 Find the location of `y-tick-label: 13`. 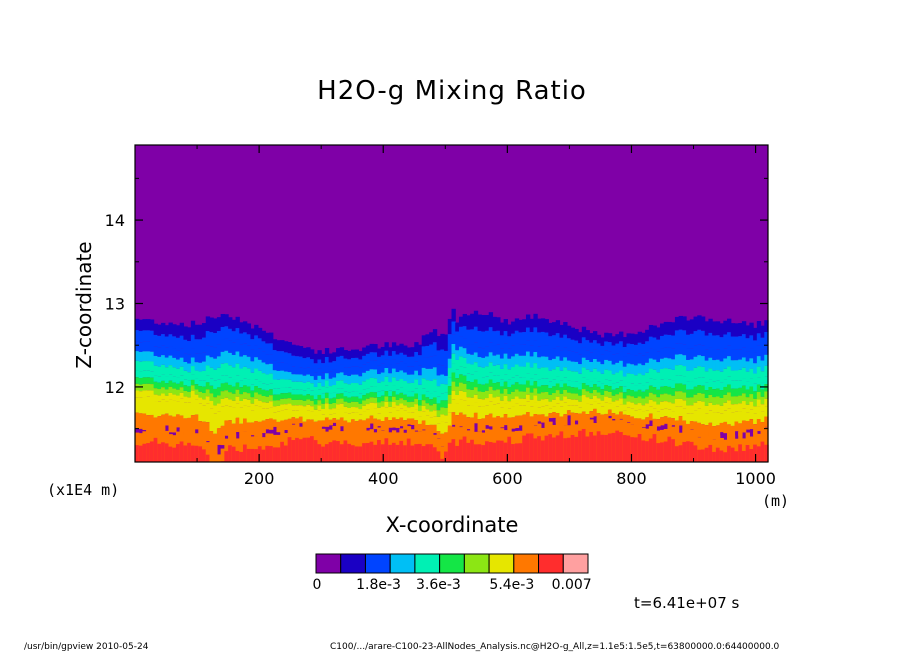

y-tick-label: 13 is located at coordinates (115, 304).